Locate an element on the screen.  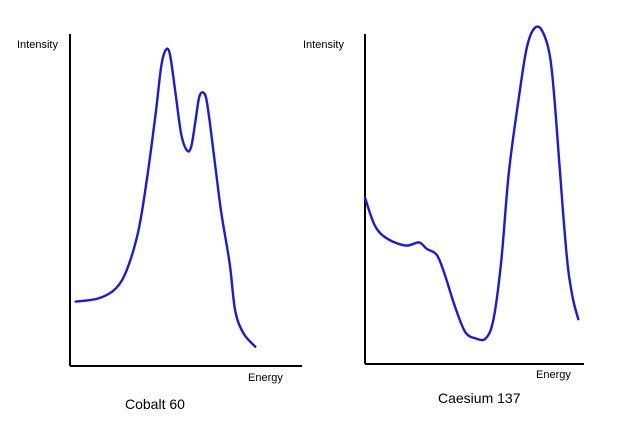
chart-title: Caesium 137 is located at coordinates (479, 398).